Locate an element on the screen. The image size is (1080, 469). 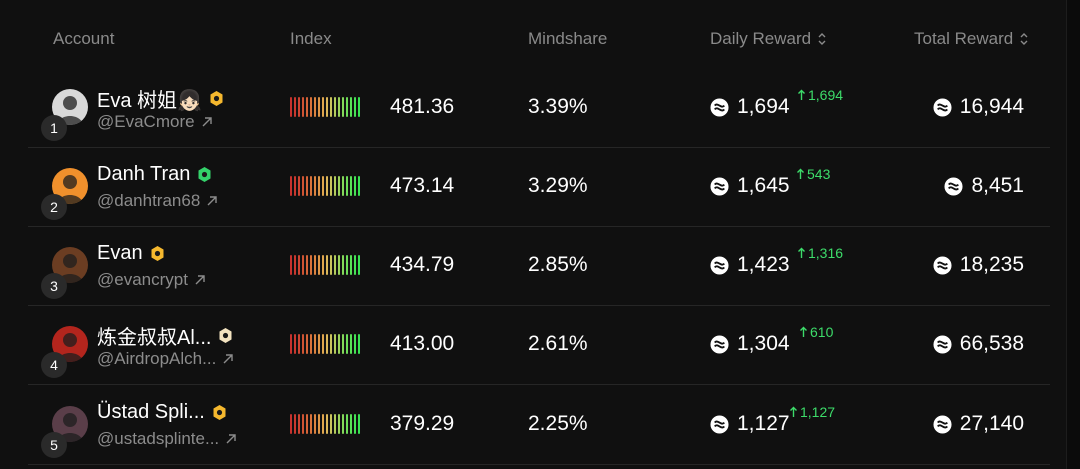
daily-reward-delta-value: 1,127 is located at coordinates (818, 412).